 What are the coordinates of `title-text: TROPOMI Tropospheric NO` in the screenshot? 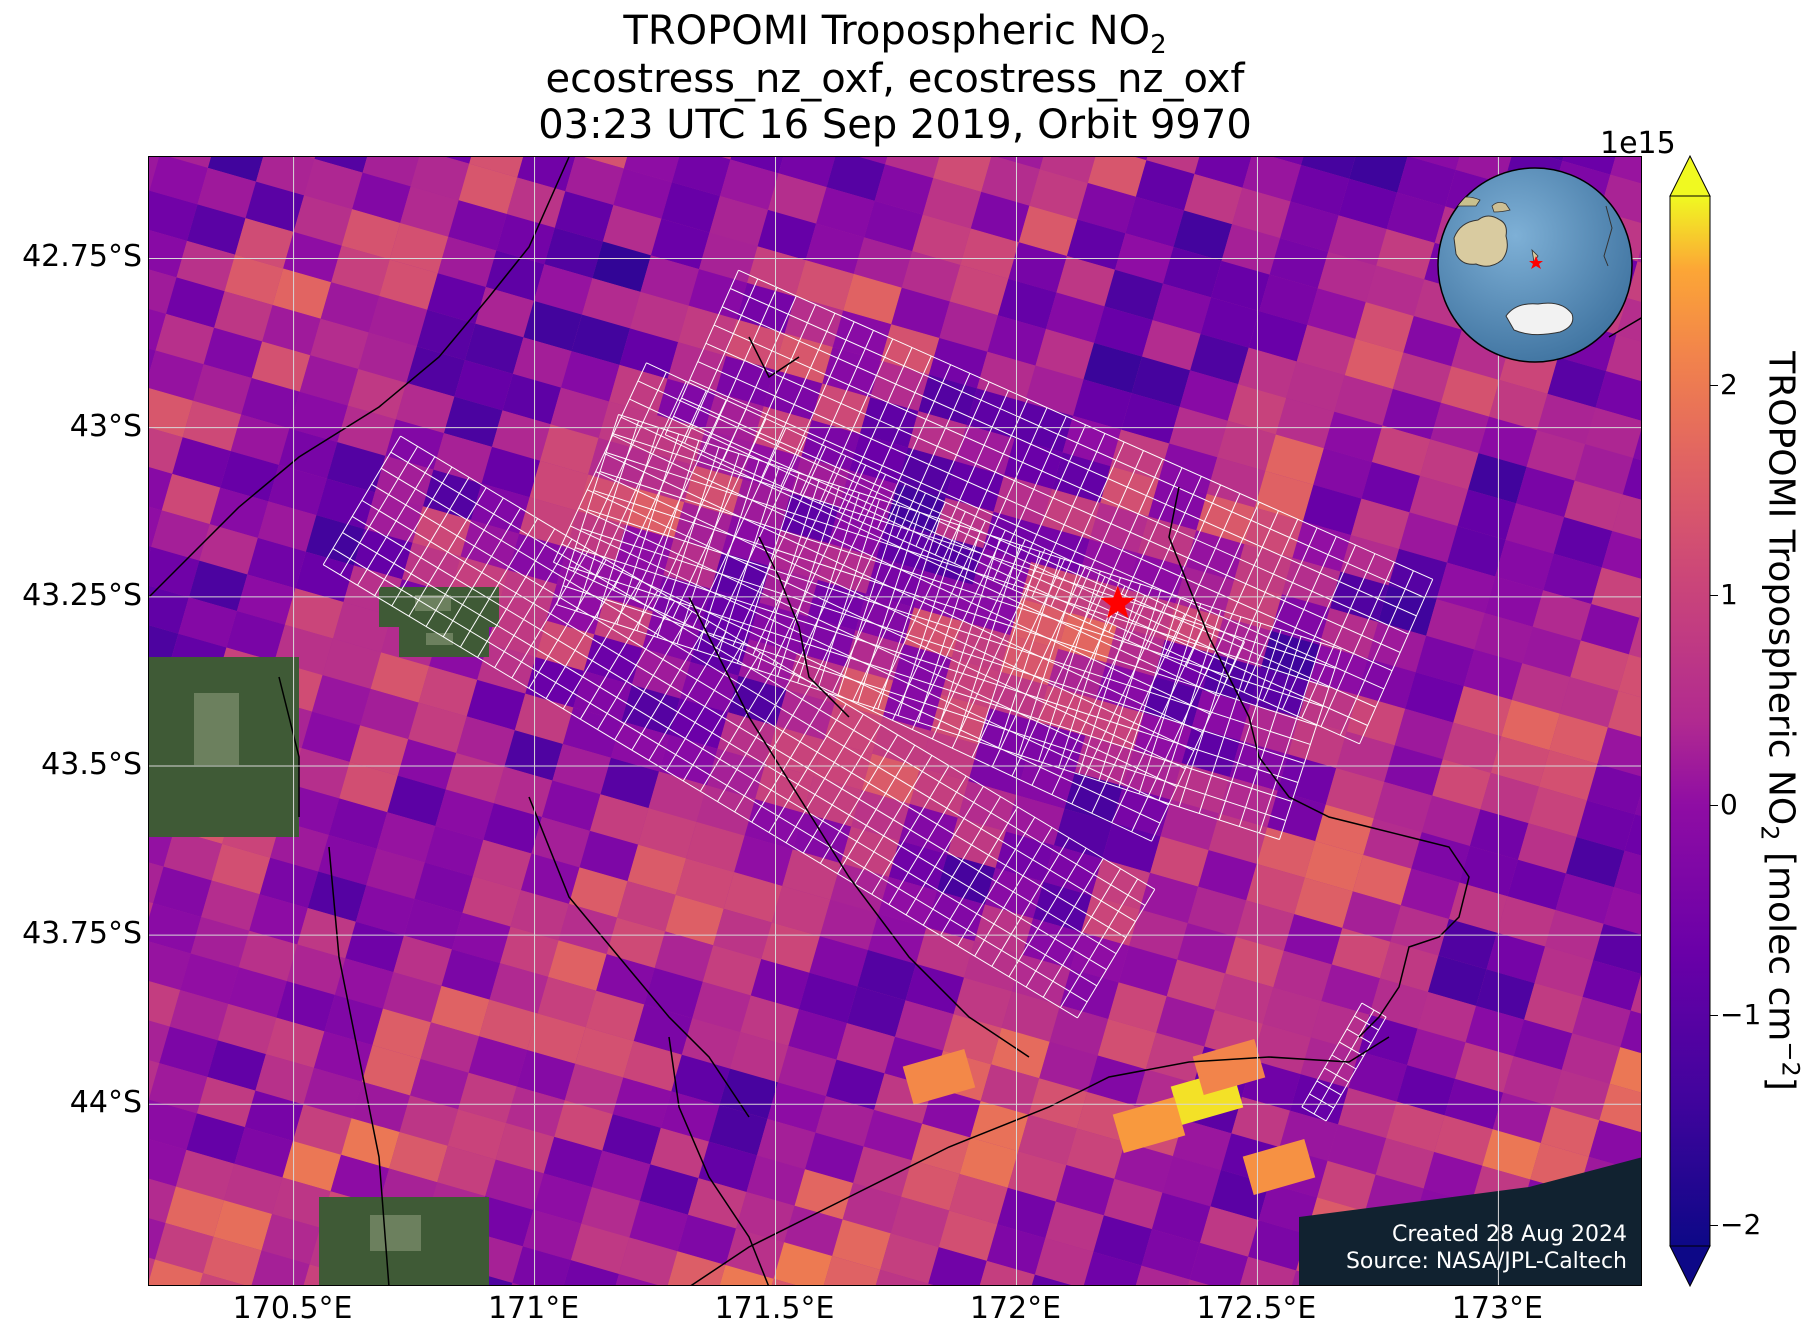 It's located at (887, 31).